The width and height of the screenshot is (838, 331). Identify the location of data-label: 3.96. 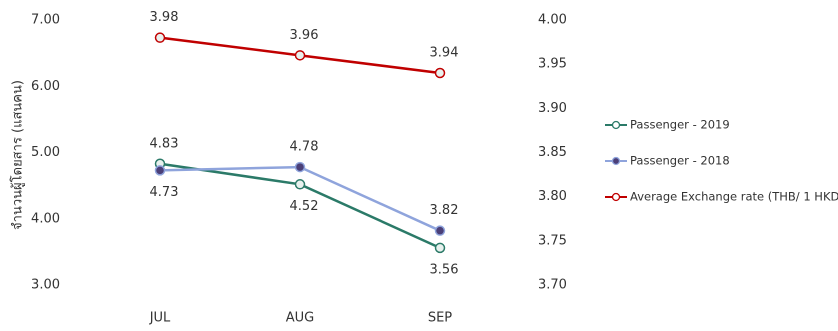
(304, 35).